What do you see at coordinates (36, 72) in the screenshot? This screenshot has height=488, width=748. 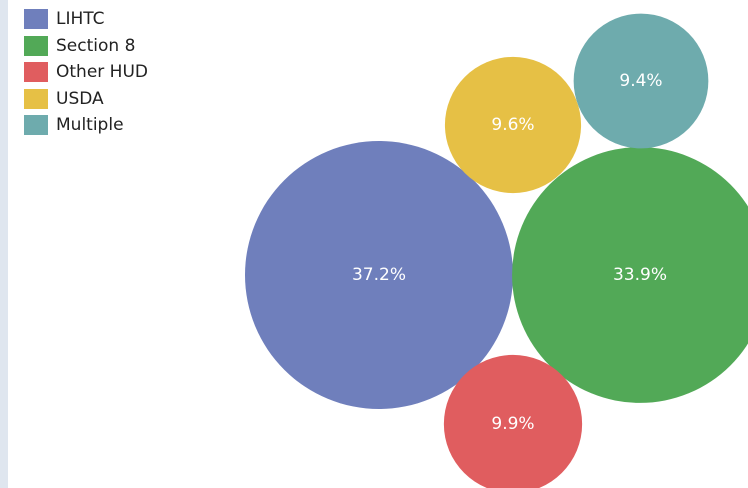 I see `legend-swatch-other-hud` at bounding box center [36, 72].